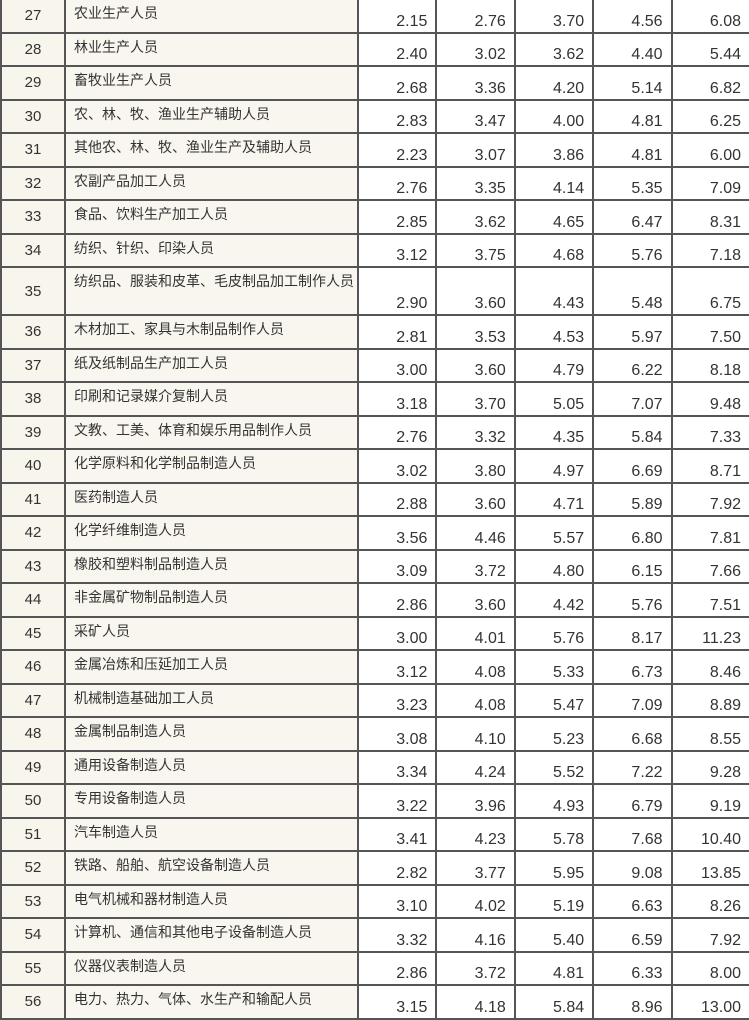 This screenshot has width=749, height=1020. I want to click on occupation-name: 纸及纸制品生产加工人员, so click(211, 365).